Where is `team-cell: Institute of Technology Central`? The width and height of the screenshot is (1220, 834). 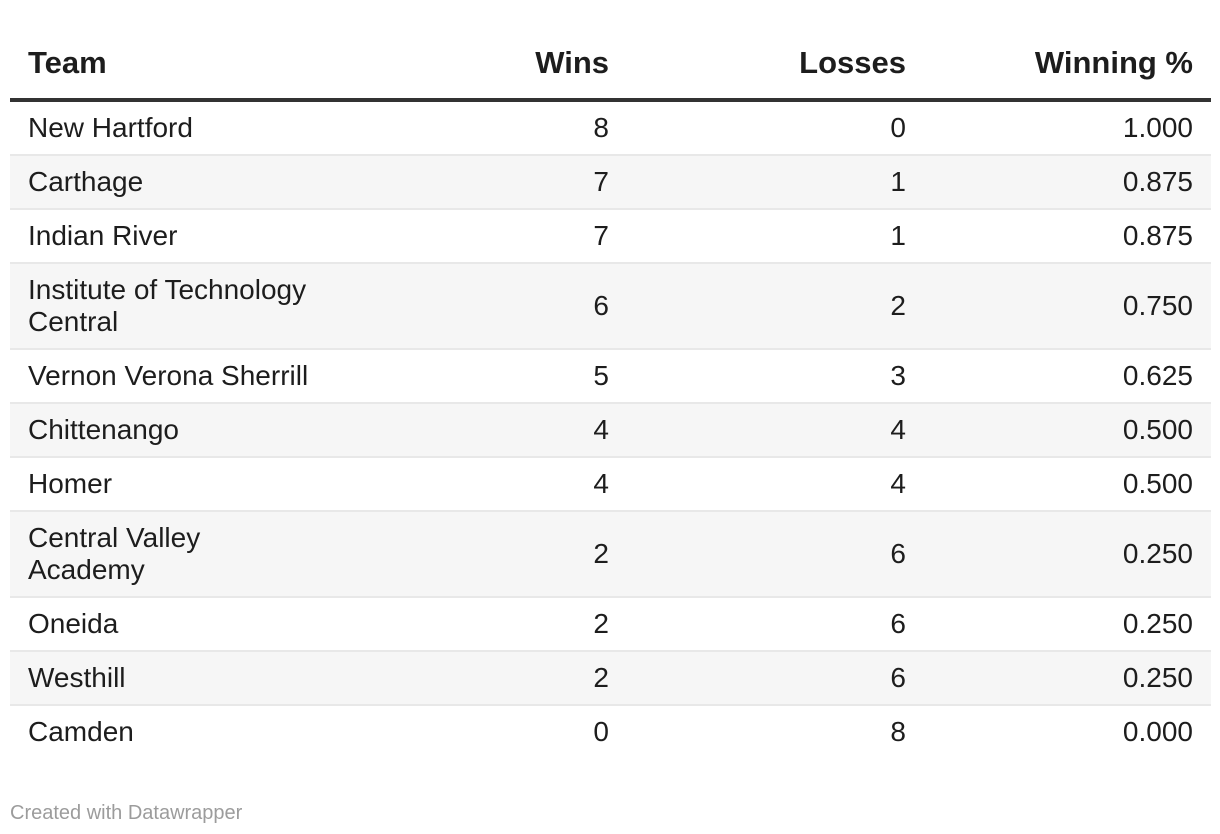 team-cell: Institute of Technology Central is located at coordinates (235, 306).